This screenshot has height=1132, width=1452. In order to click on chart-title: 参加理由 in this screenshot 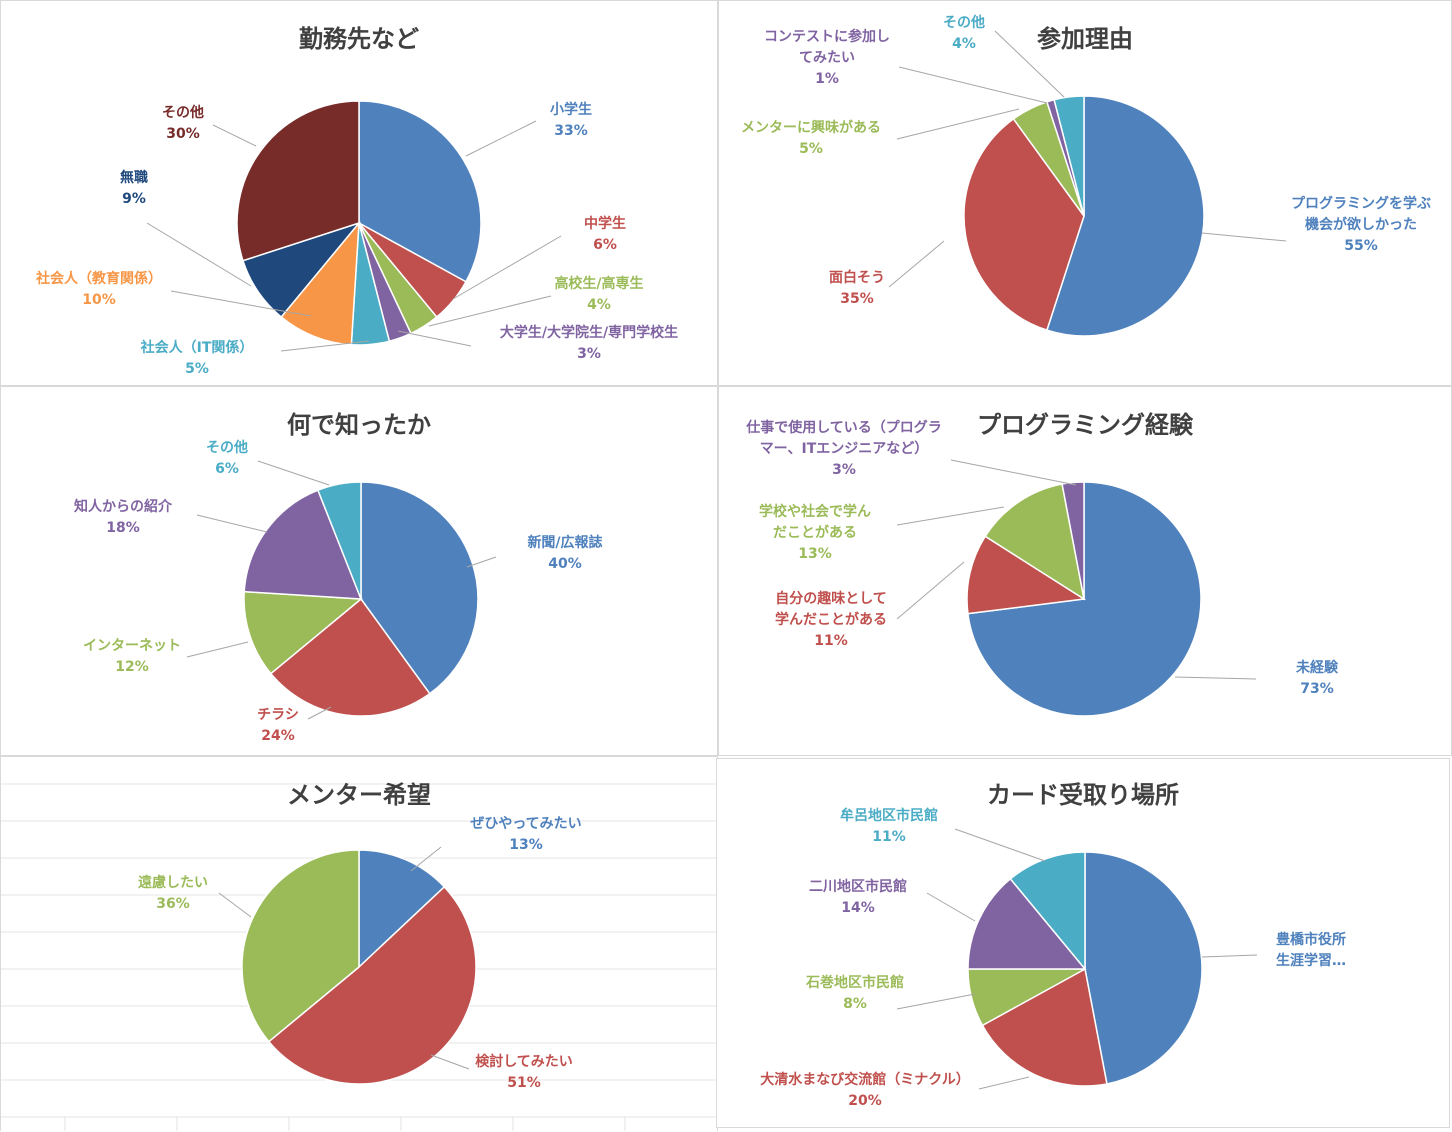, I will do `click(1085, 39)`.